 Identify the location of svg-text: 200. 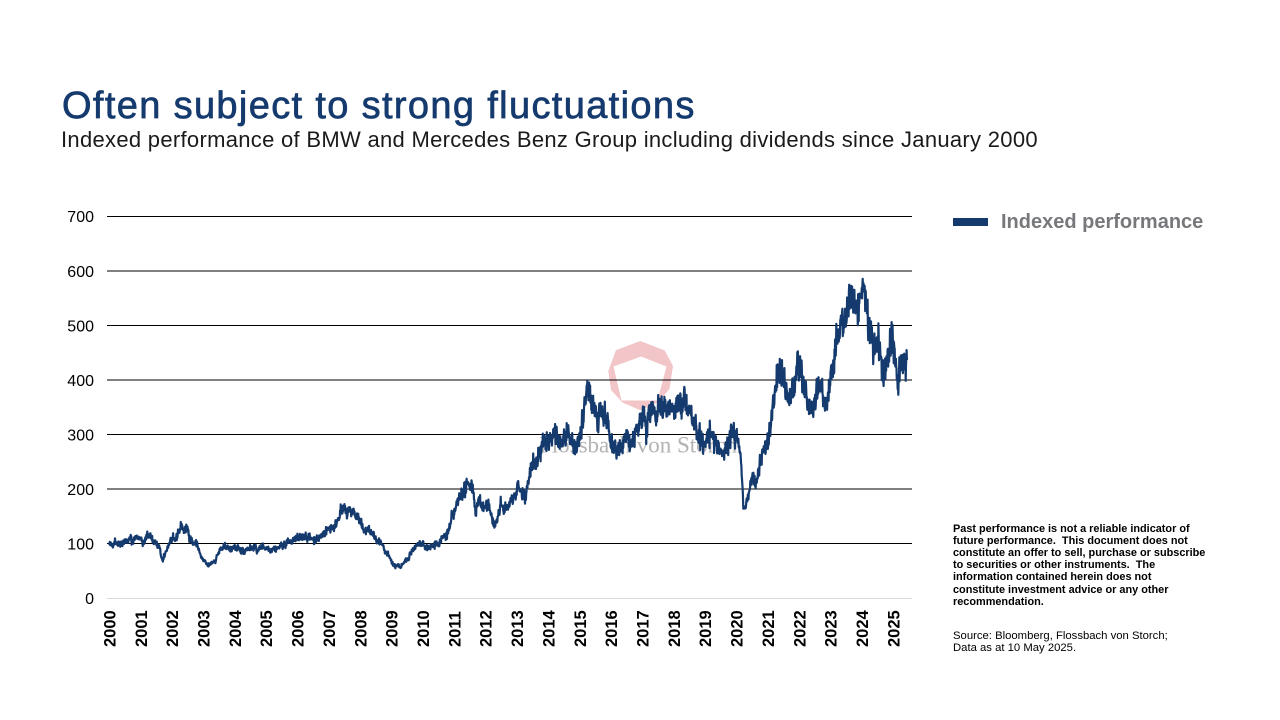
(80, 490).